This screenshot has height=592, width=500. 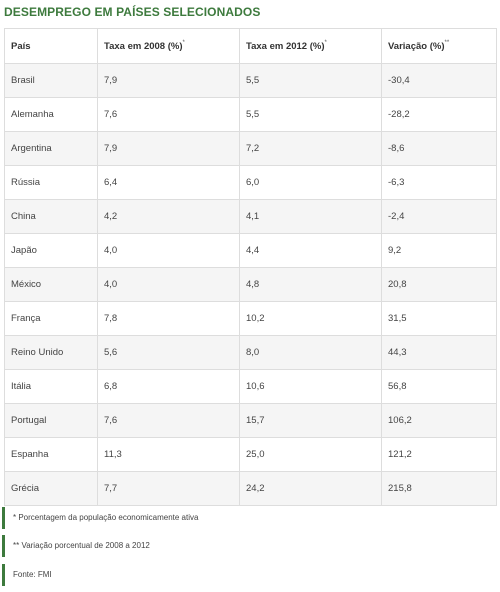 What do you see at coordinates (168, 454) in the screenshot?
I see `cell-rate-2008: 11,3` at bounding box center [168, 454].